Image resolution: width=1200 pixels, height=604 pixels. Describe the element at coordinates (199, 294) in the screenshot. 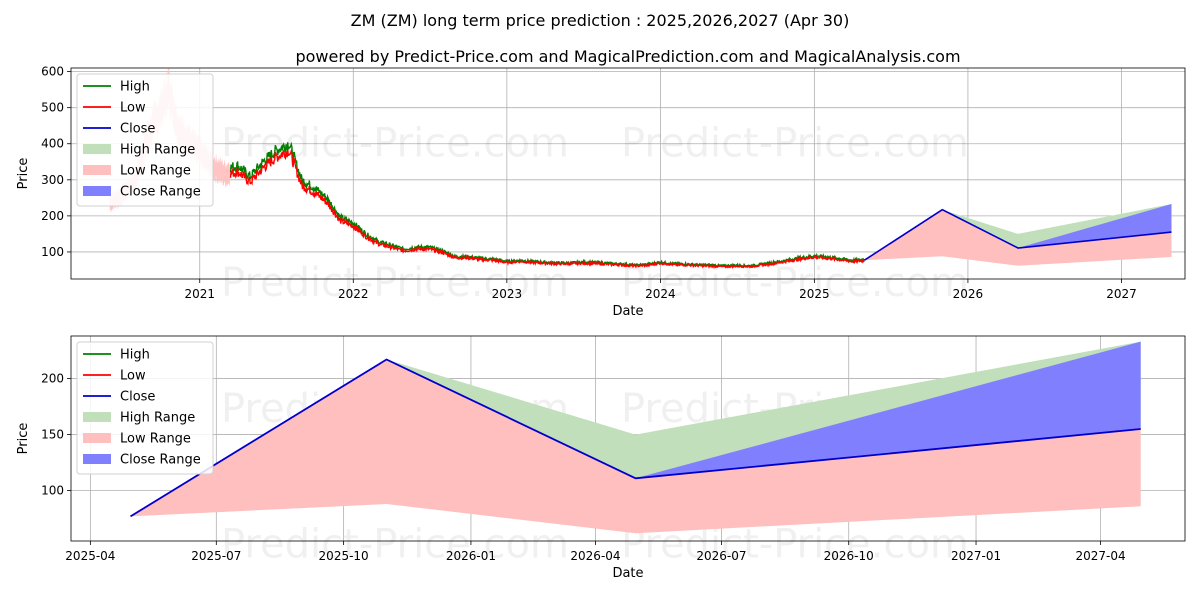

I see `x-tick-label: 2021` at that location.